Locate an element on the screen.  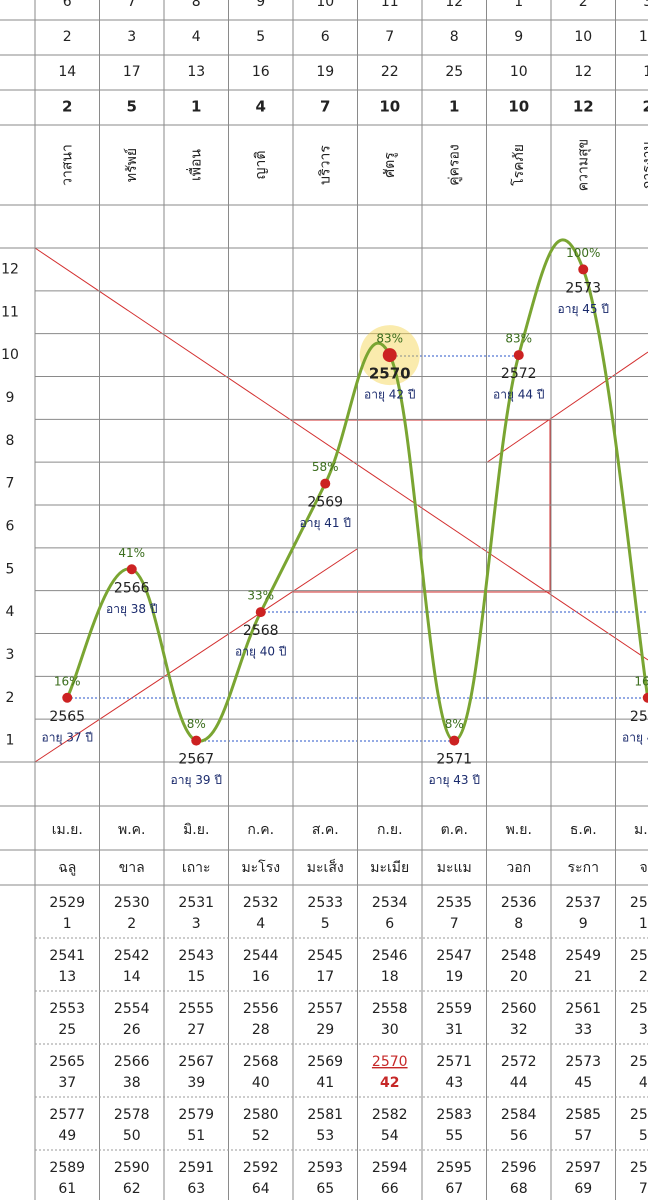
table-age: 61 is located at coordinates (67, 1189).